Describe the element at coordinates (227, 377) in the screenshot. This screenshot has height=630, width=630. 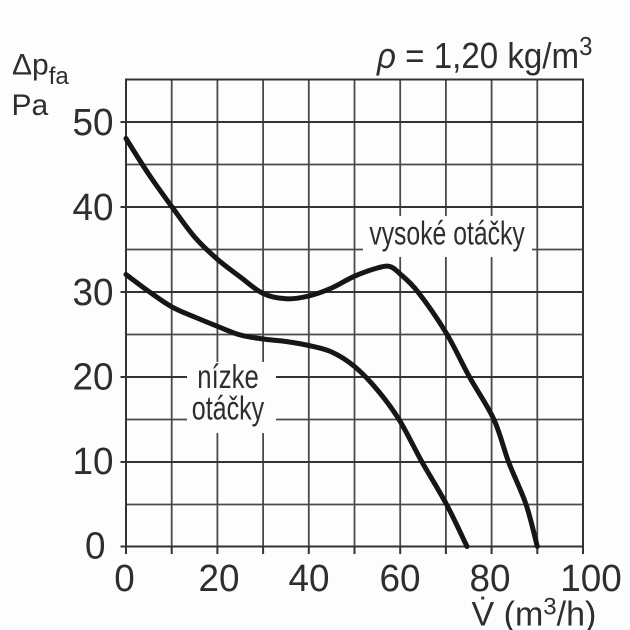
I see `svg-text: nízke` at that location.